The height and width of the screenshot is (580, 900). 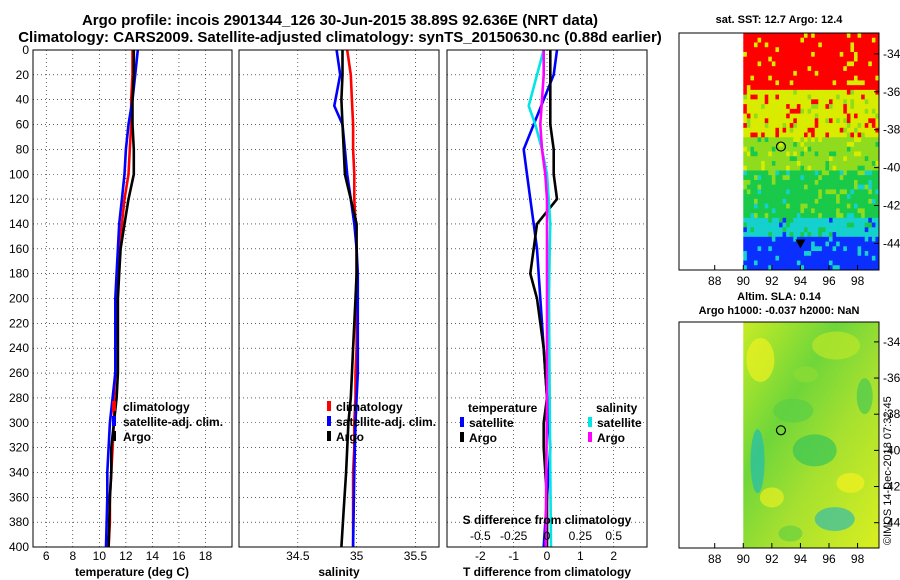 What do you see at coordinates (715, 559) in the screenshot?
I see `lon-tick-label: 88` at bounding box center [715, 559].